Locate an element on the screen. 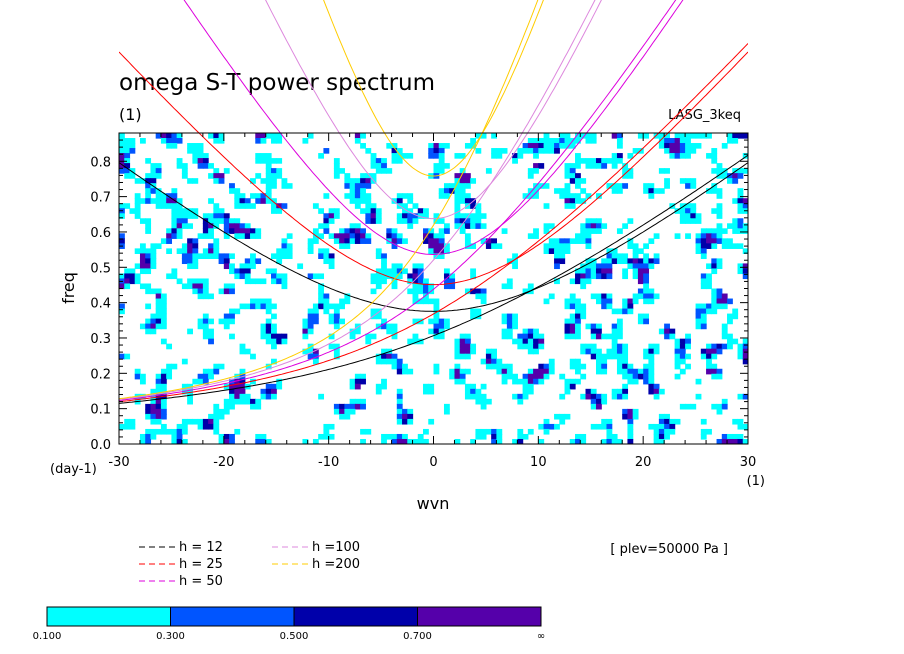 Image resolution: width=904 pixels, height=654 pixels. legend-label: h = 12 is located at coordinates (201, 547).